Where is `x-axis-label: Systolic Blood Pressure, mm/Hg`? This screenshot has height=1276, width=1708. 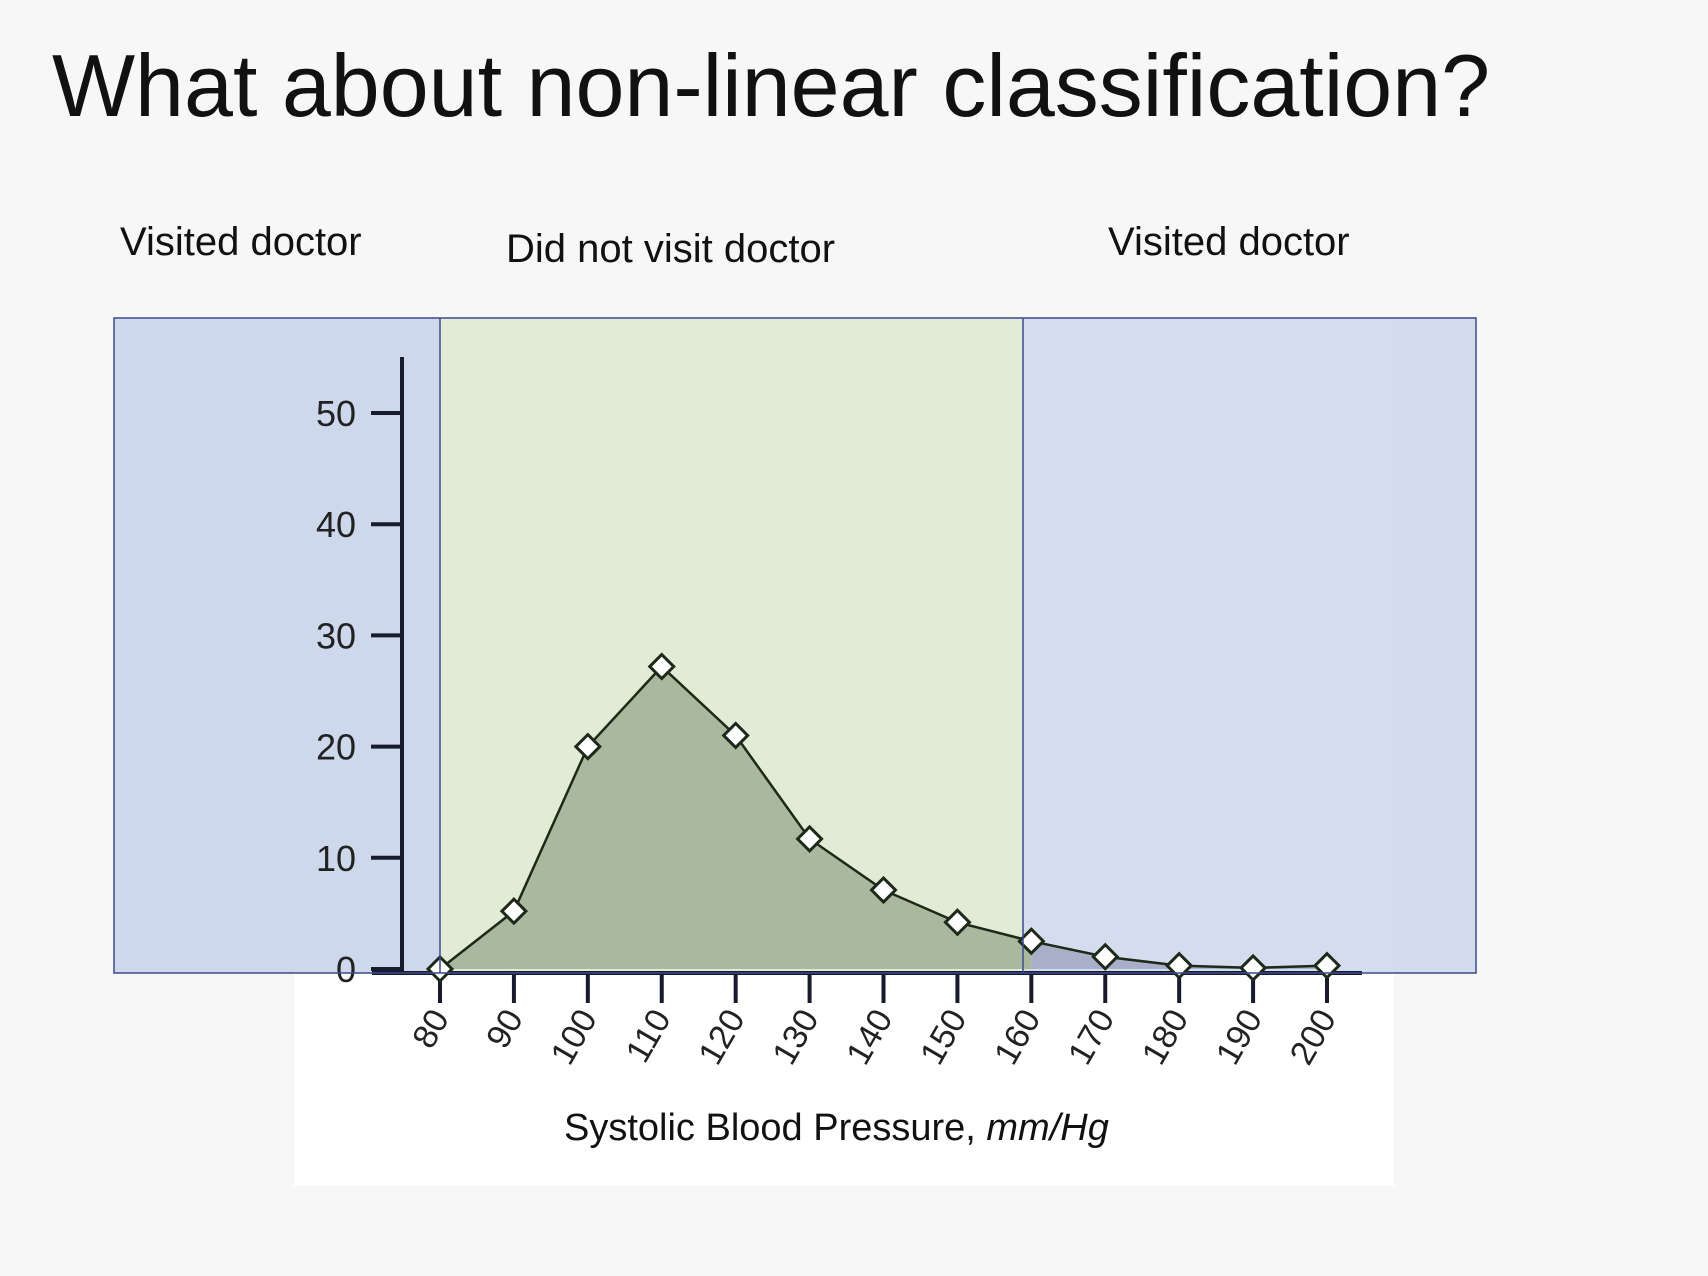
x-axis-label: Systolic Blood Pressure, mm/Hg is located at coordinates (836, 1128).